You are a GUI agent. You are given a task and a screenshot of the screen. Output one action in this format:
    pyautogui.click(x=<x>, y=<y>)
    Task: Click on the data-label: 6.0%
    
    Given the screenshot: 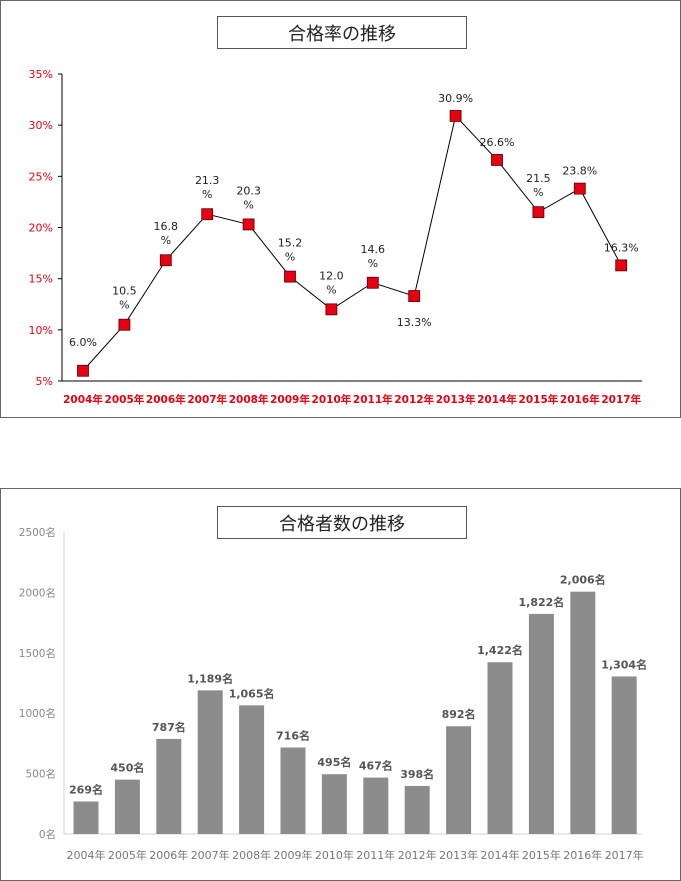 What is the action you would take?
    pyautogui.click(x=83, y=342)
    